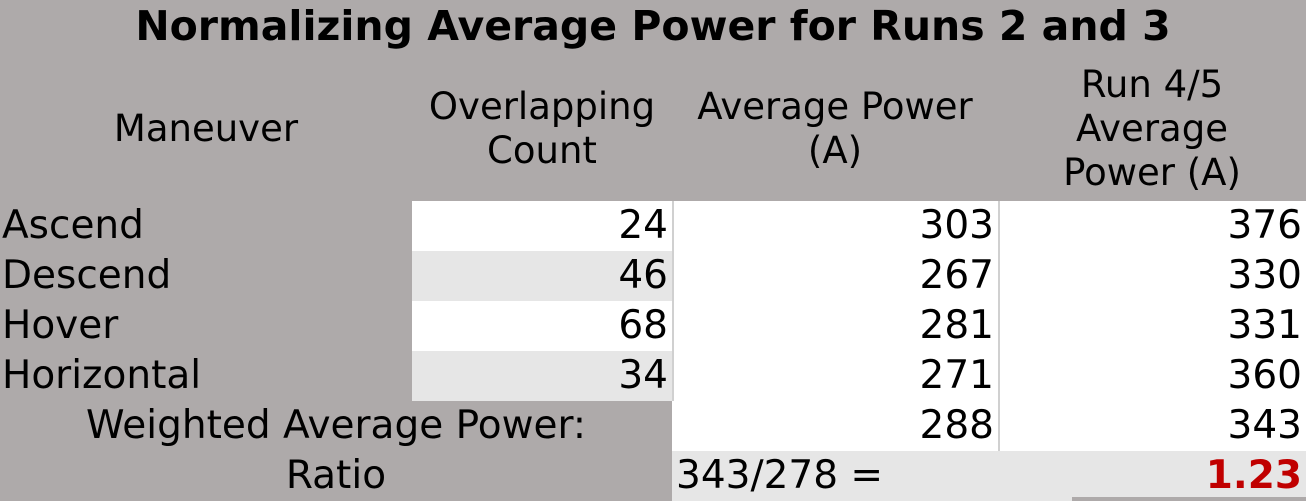  What do you see at coordinates (835, 150) in the screenshot?
I see `header-average-power-line2: (A)` at bounding box center [835, 150].